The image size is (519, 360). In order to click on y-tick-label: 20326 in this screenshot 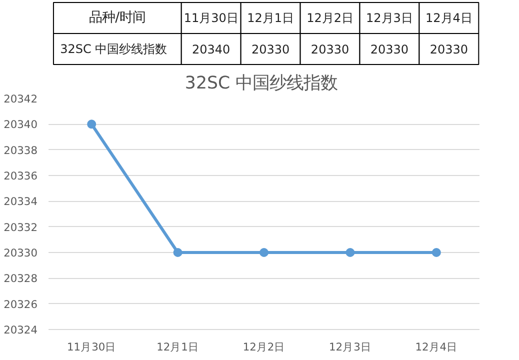, I will do `click(21, 304)`.